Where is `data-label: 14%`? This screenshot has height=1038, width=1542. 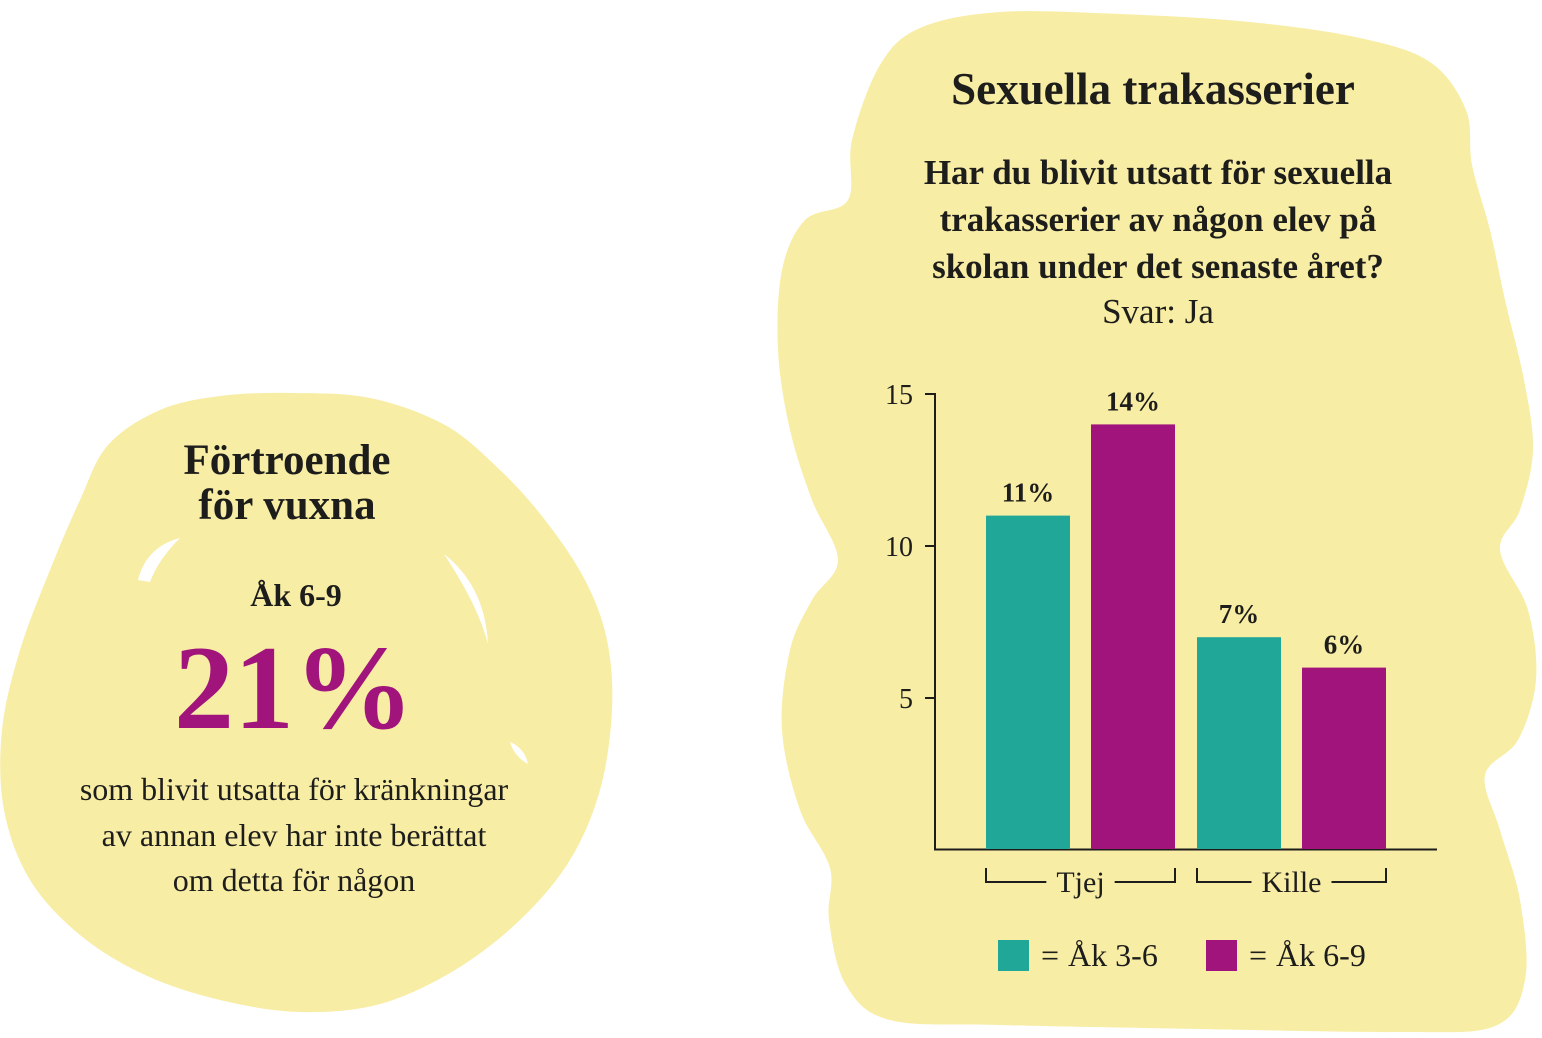 data-label: 14% is located at coordinates (1133, 401).